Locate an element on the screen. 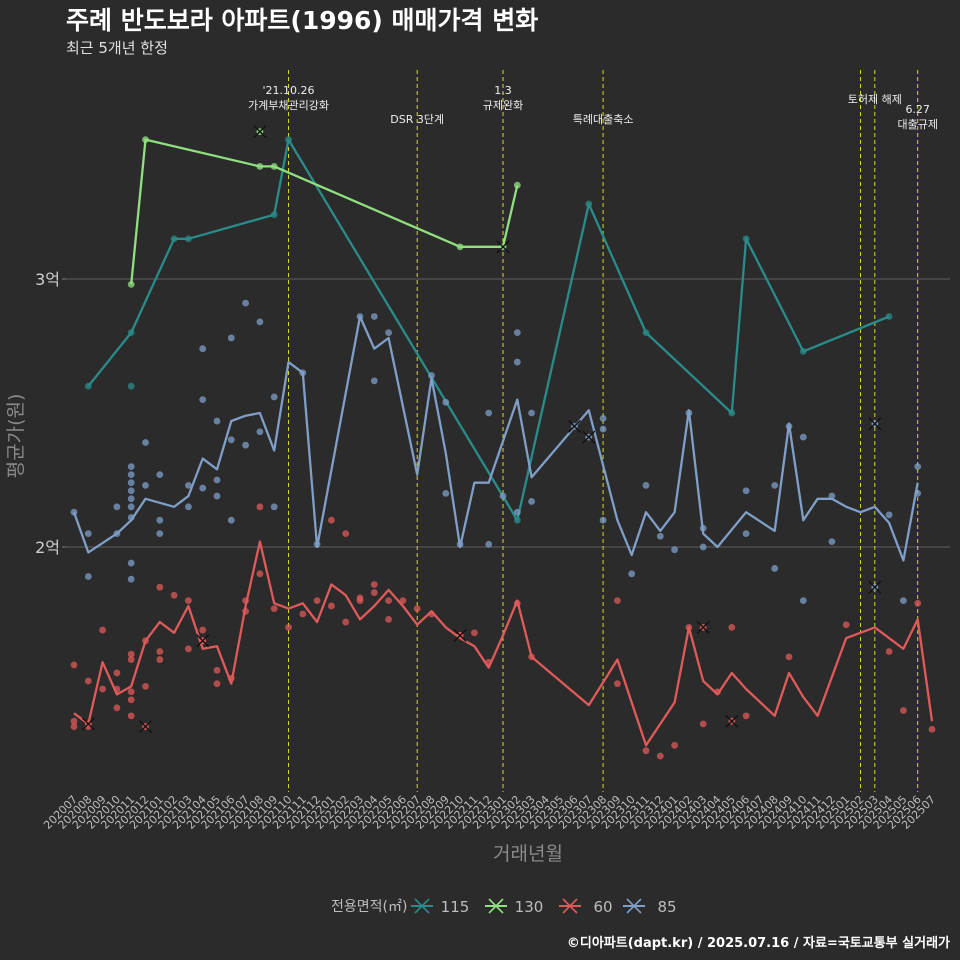 The height and width of the screenshot is (960, 960). legend: 전용면적(㎡) 115 130 60 85 is located at coordinates (504, 907).